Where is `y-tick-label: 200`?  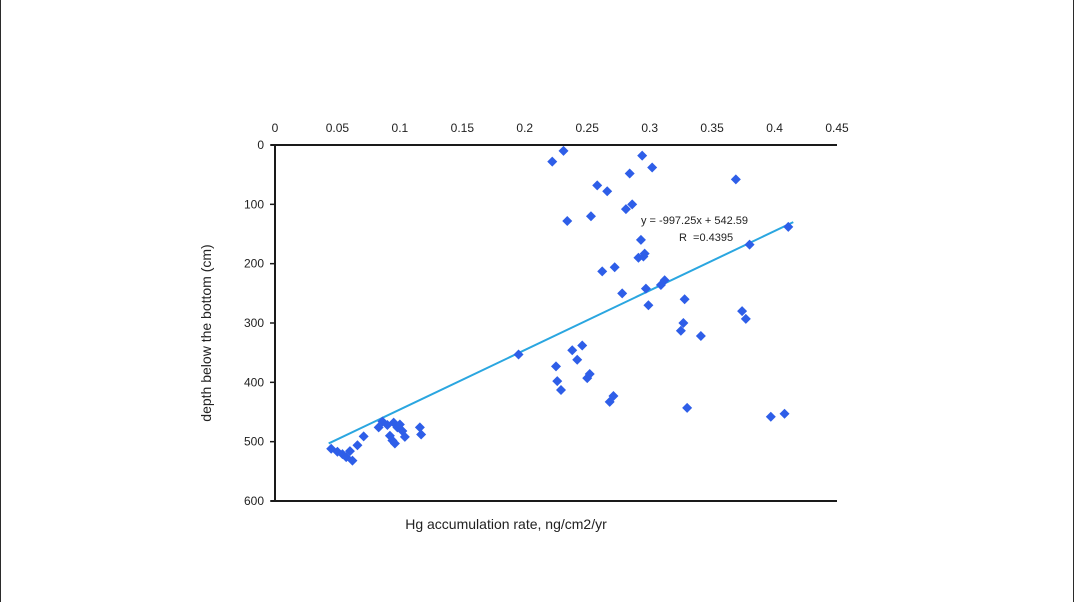
y-tick-label: 200 is located at coordinates (254, 264).